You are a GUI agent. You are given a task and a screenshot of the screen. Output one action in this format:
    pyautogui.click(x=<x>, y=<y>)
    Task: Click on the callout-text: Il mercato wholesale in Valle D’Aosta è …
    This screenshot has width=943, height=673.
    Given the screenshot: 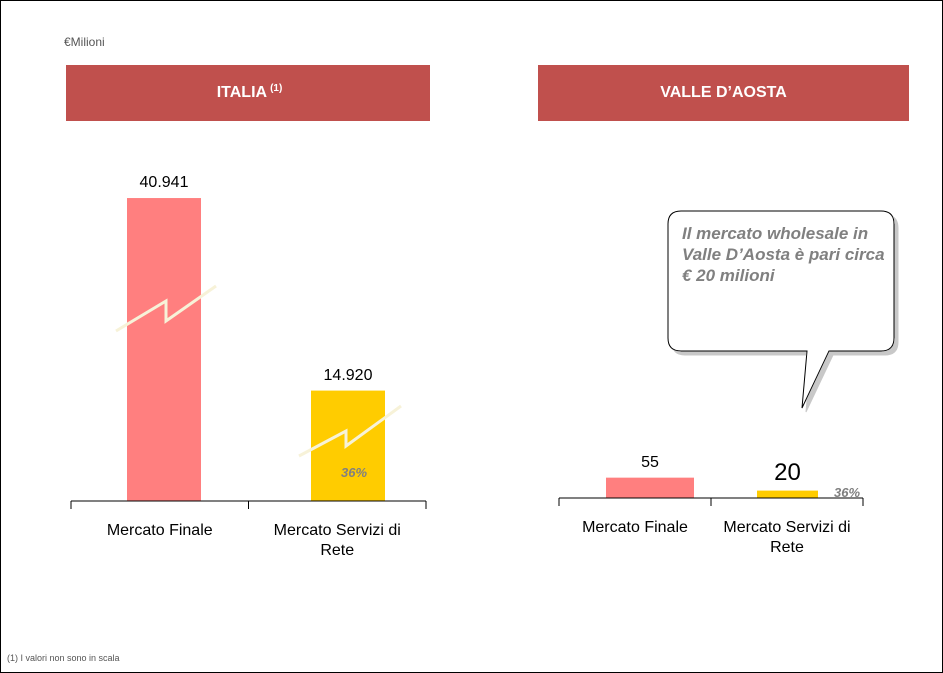 What is the action you would take?
    pyautogui.click(x=783, y=254)
    